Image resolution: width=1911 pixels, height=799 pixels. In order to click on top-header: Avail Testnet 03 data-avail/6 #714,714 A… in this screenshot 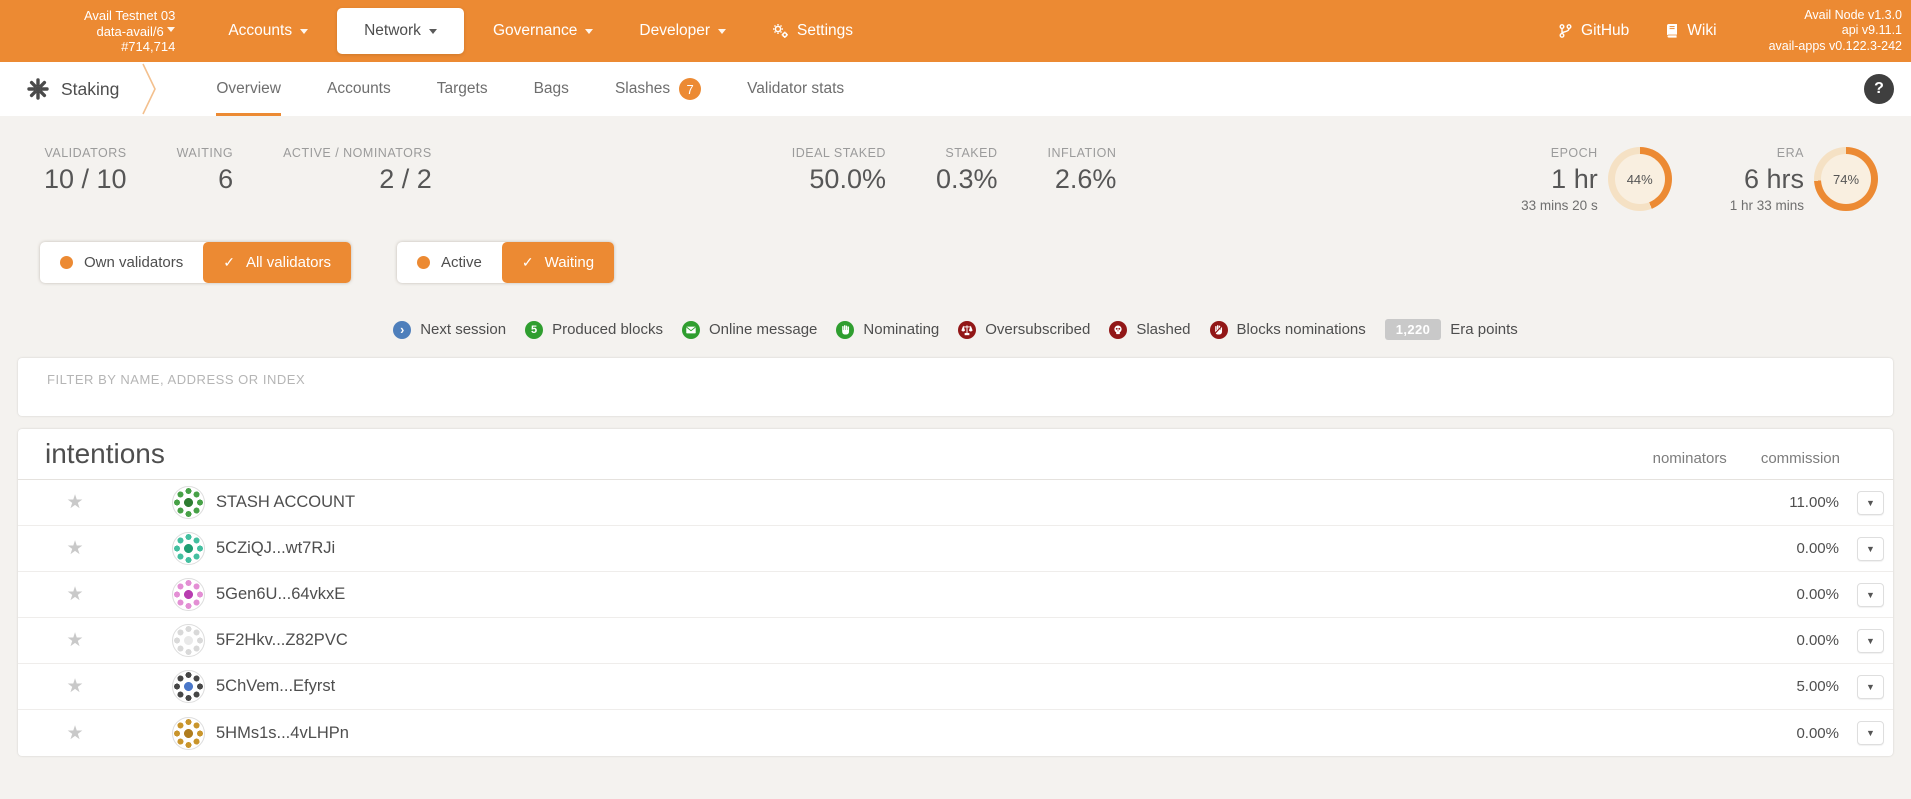, I will do `click(955, 31)`.